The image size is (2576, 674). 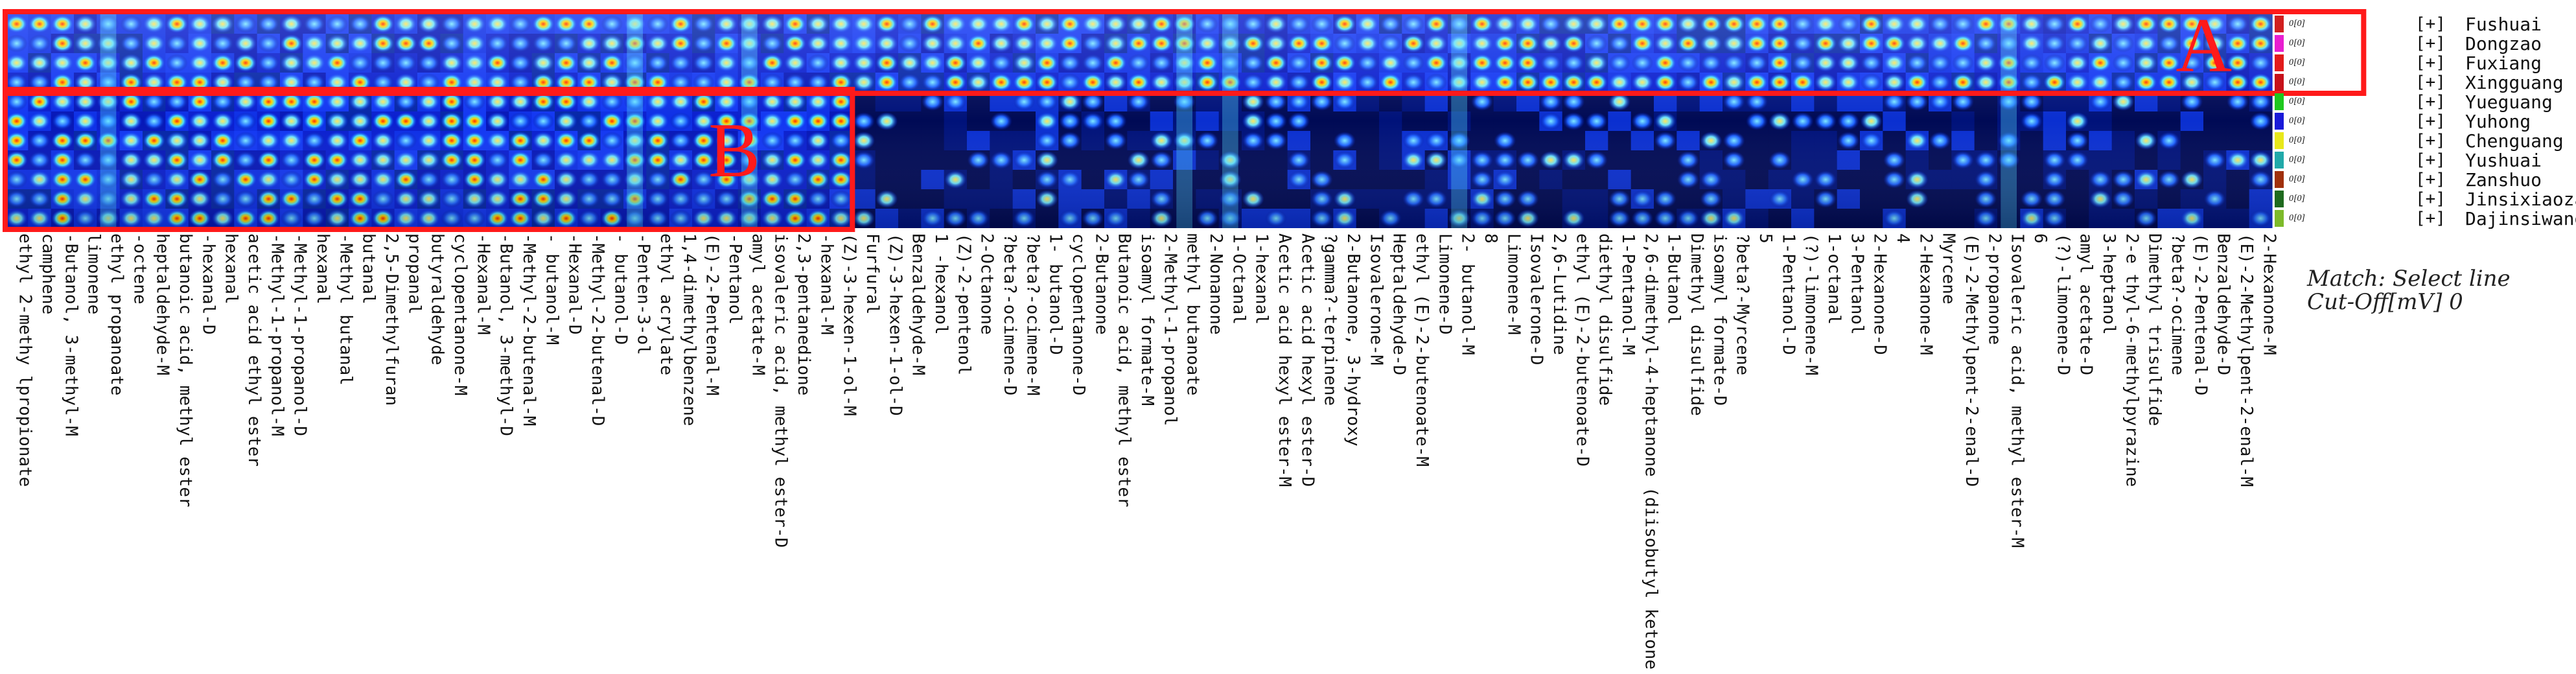 I want to click on compound-label: 2,3-pentanedione, so click(x=803, y=314).